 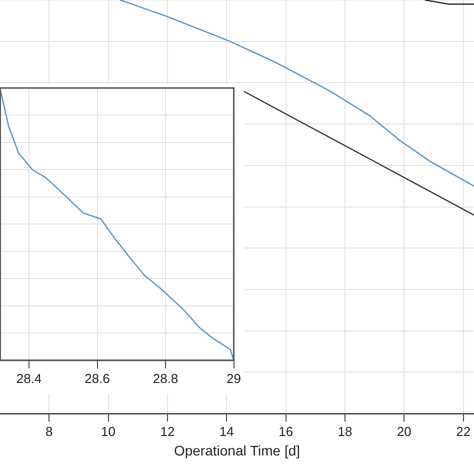 What do you see at coordinates (226, 431) in the screenshot?
I see `x-tick-label: 14` at bounding box center [226, 431].